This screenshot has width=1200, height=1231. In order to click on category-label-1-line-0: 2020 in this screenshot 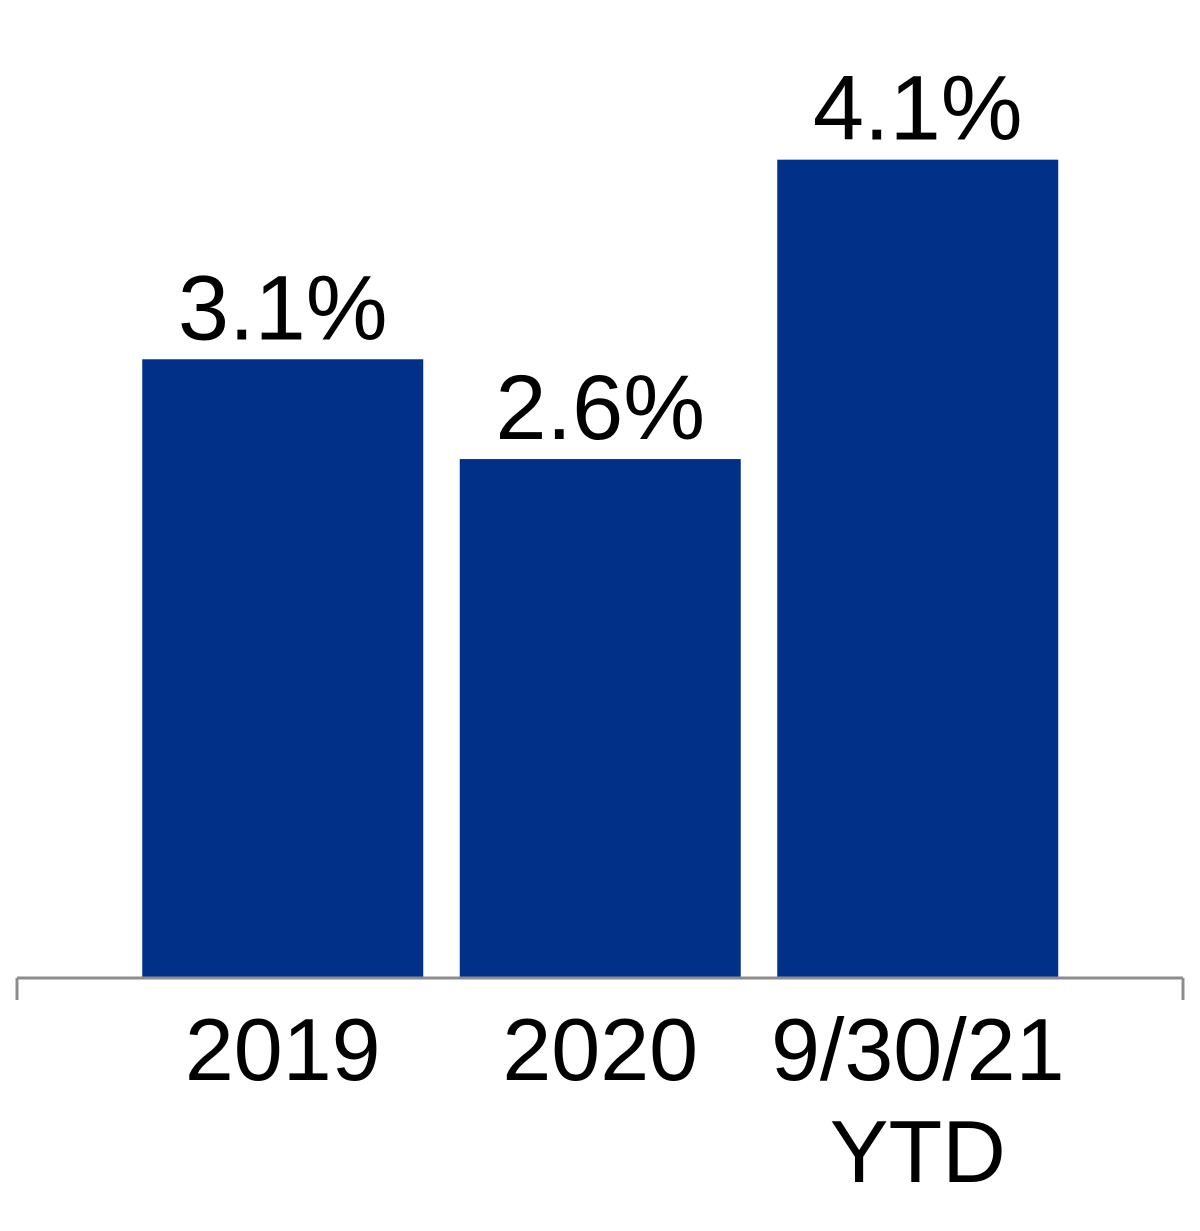, I will do `click(600, 1049)`.